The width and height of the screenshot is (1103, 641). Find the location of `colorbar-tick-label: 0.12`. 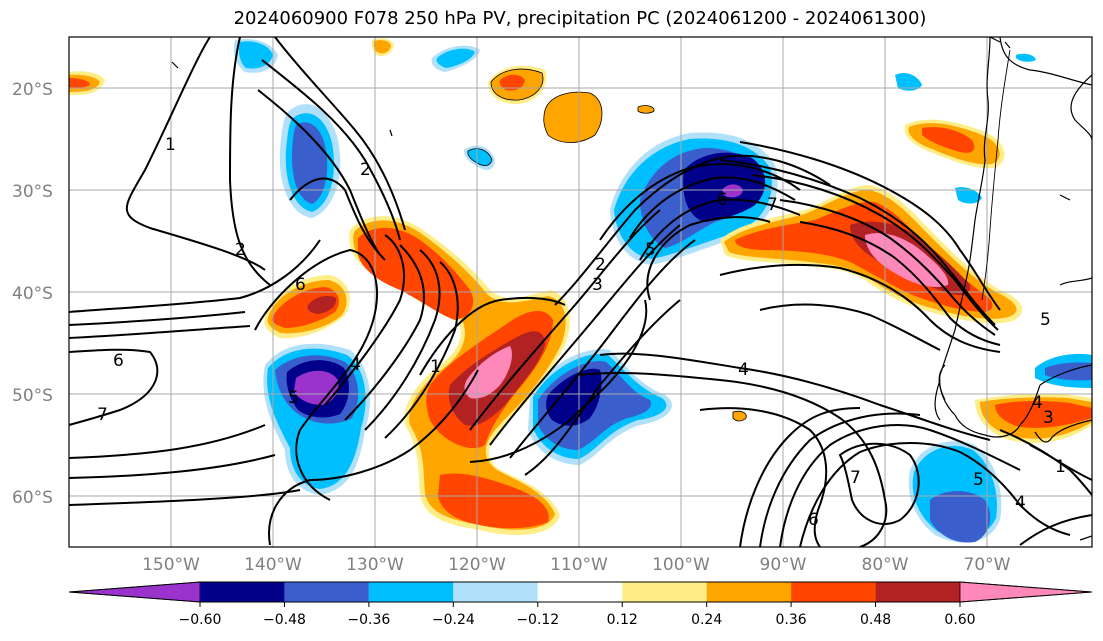

colorbar-tick-label: 0.12 is located at coordinates (622, 620).